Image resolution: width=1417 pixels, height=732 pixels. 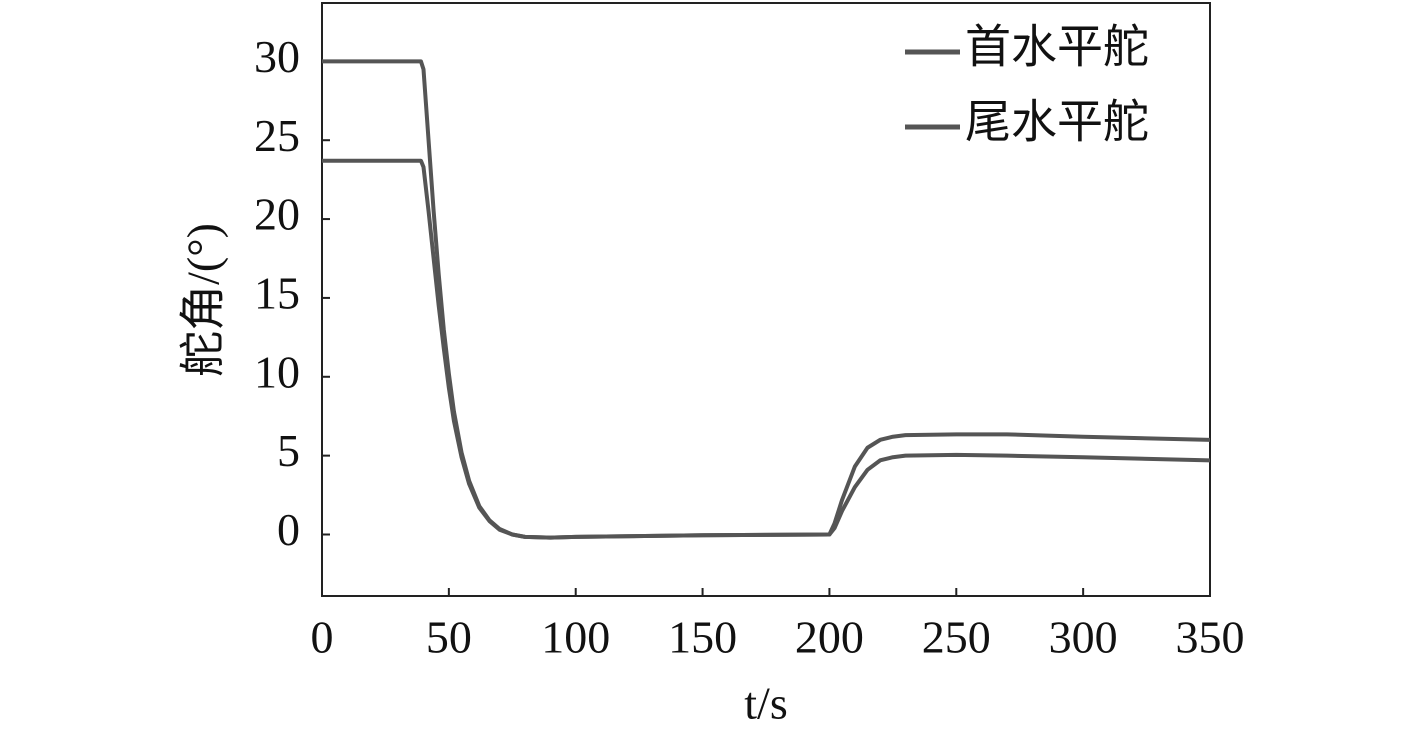 I want to click on y-axis-label: 舵角/(°), so click(x=203, y=300).